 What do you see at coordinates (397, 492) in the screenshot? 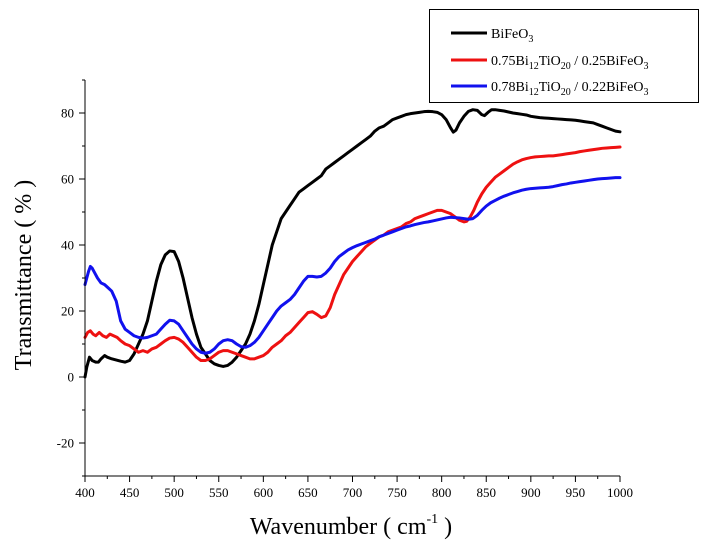
I see `x-tick-label-750: 750` at bounding box center [397, 492].